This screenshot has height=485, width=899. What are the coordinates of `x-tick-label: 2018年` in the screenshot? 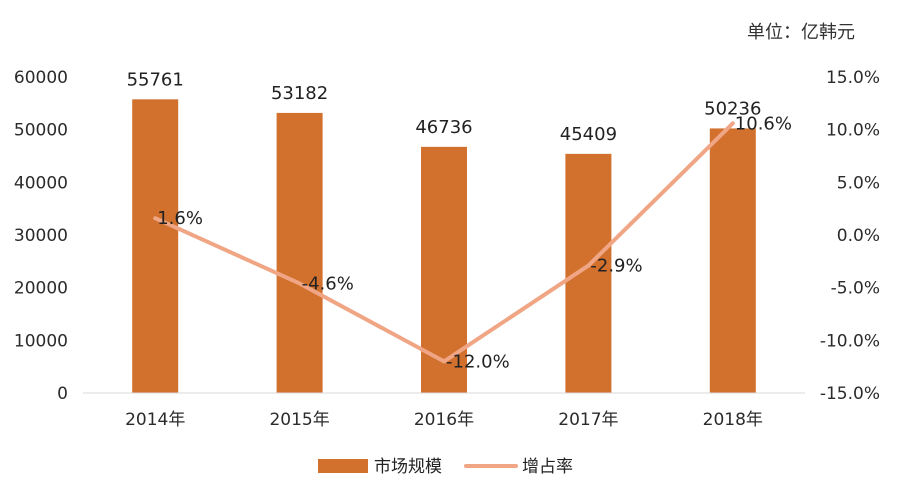 It's located at (733, 420).